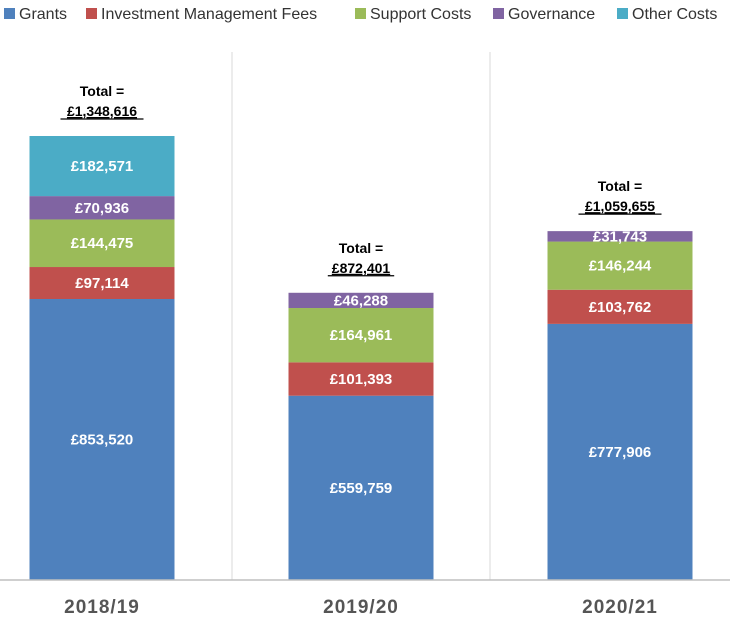  What do you see at coordinates (9, 13) in the screenshot?
I see `legend-swatch-grants` at bounding box center [9, 13].